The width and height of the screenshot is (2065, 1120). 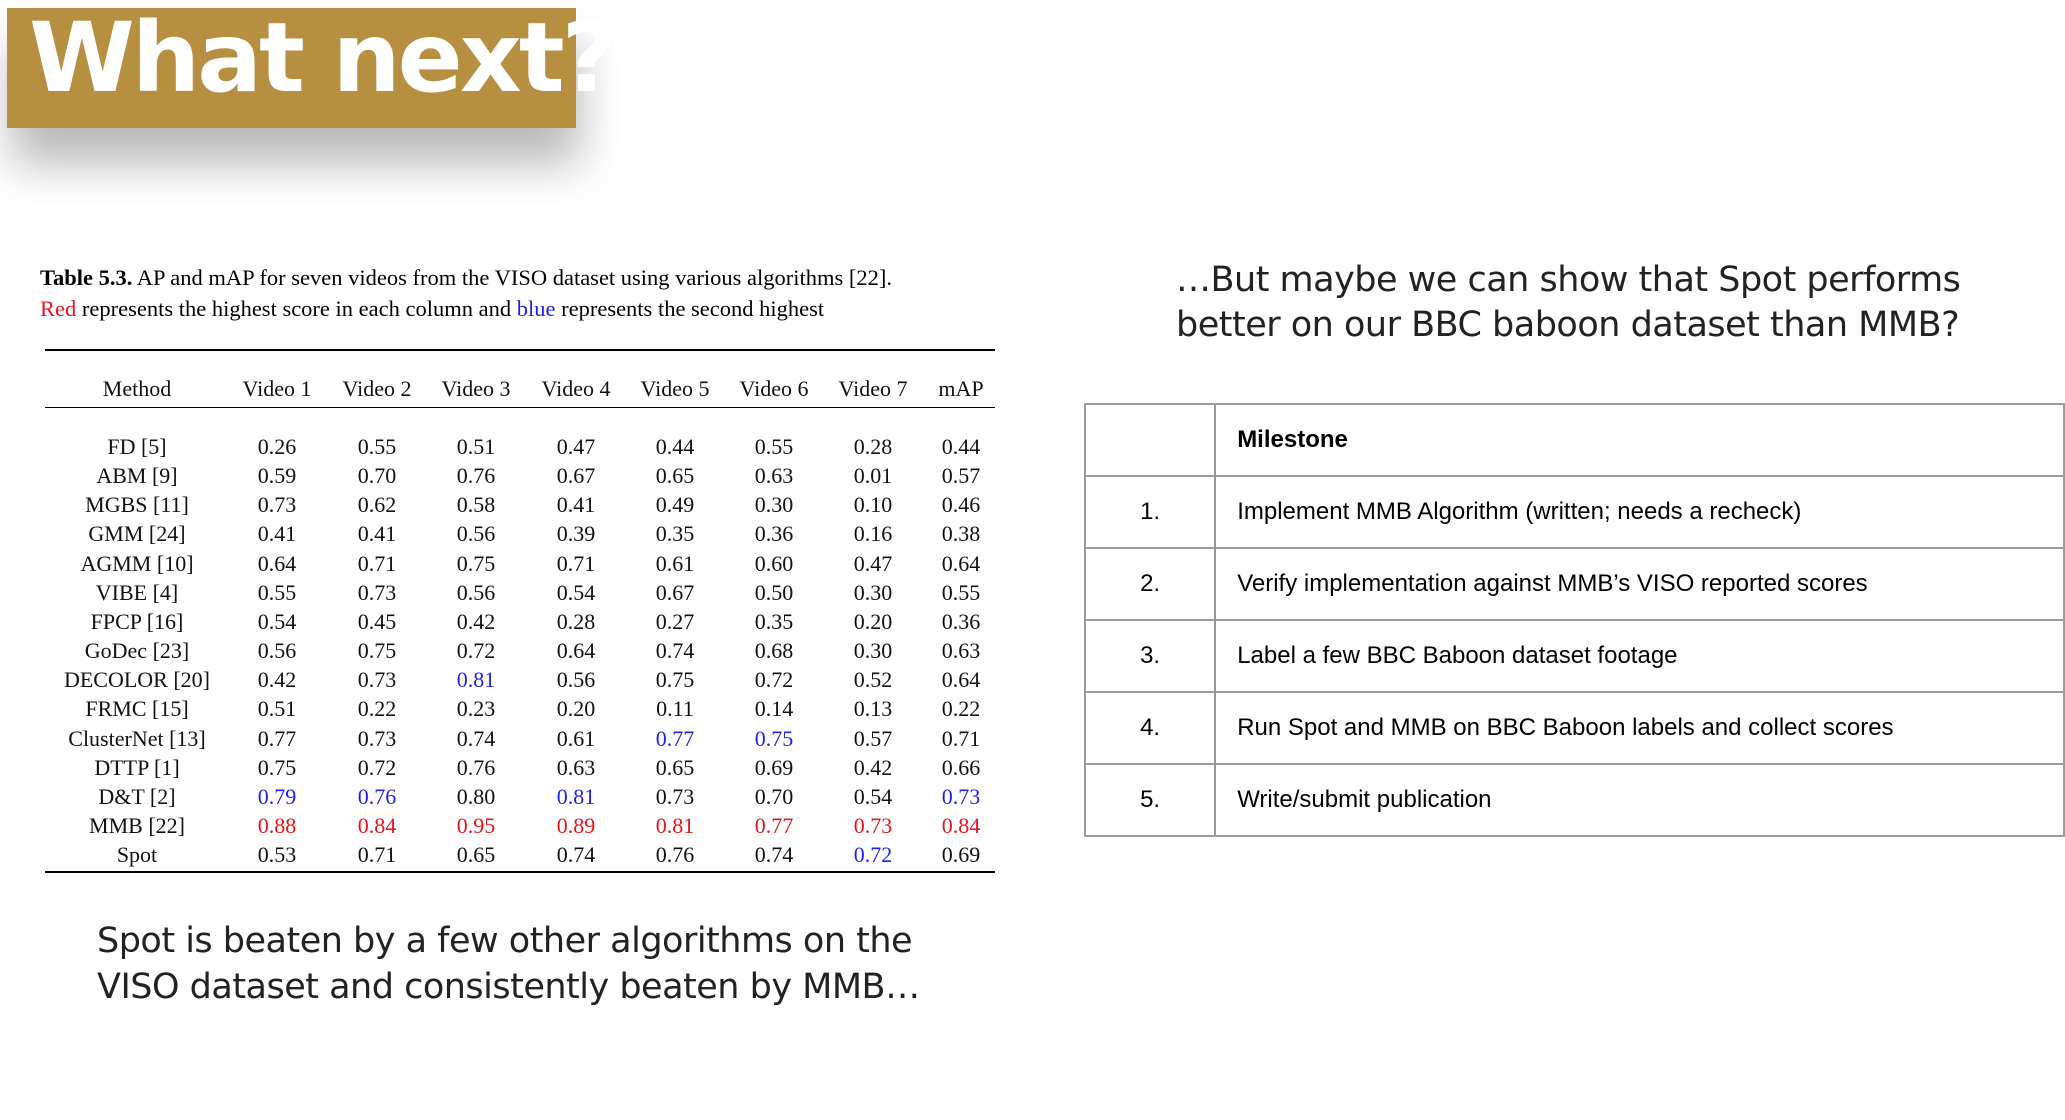 What do you see at coordinates (137, 796) in the screenshot?
I see `viso-method-cell: D&T [2]` at bounding box center [137, 796].